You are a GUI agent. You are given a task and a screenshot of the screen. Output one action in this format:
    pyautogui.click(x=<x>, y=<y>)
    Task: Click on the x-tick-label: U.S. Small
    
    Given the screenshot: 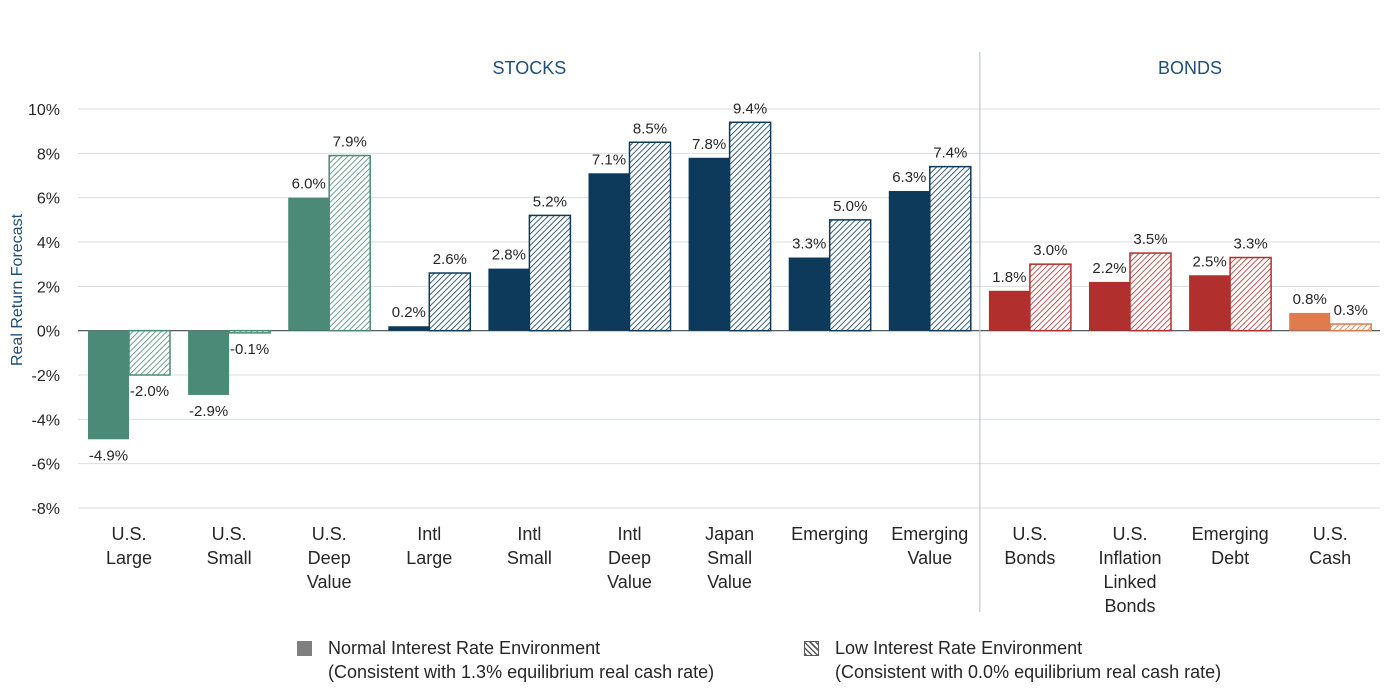 What is the action you would take?
    pyautogui.click(x=229, y=546)
    